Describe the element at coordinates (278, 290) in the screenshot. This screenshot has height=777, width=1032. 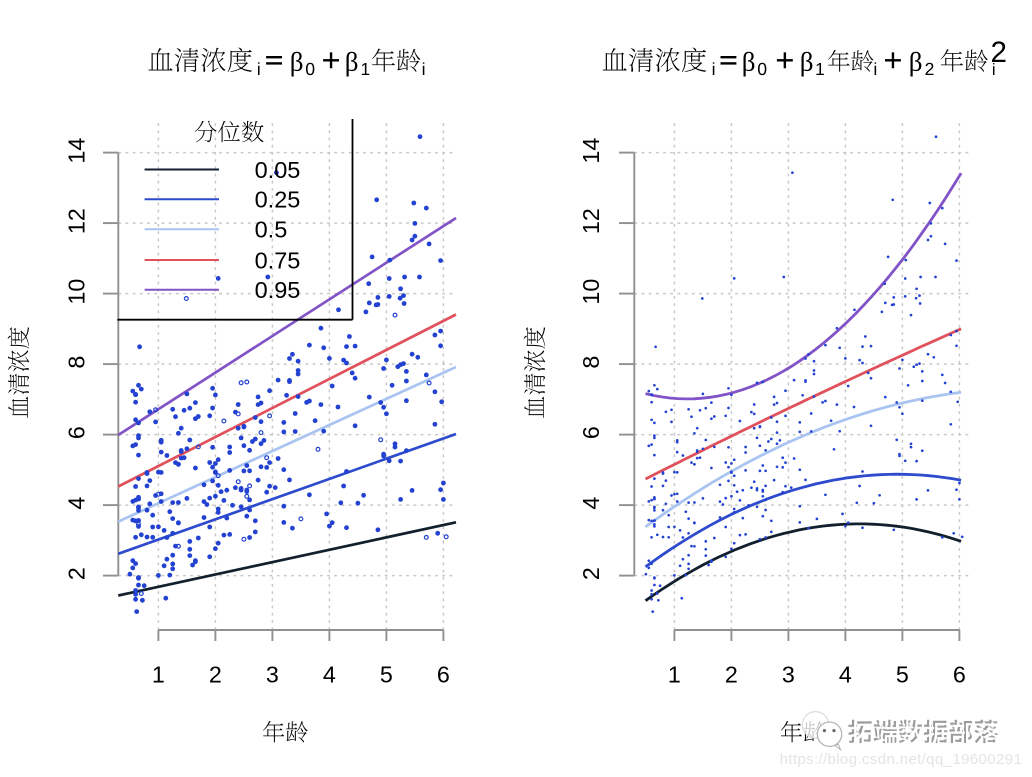
I see `svg-text: 0.95` at that location.